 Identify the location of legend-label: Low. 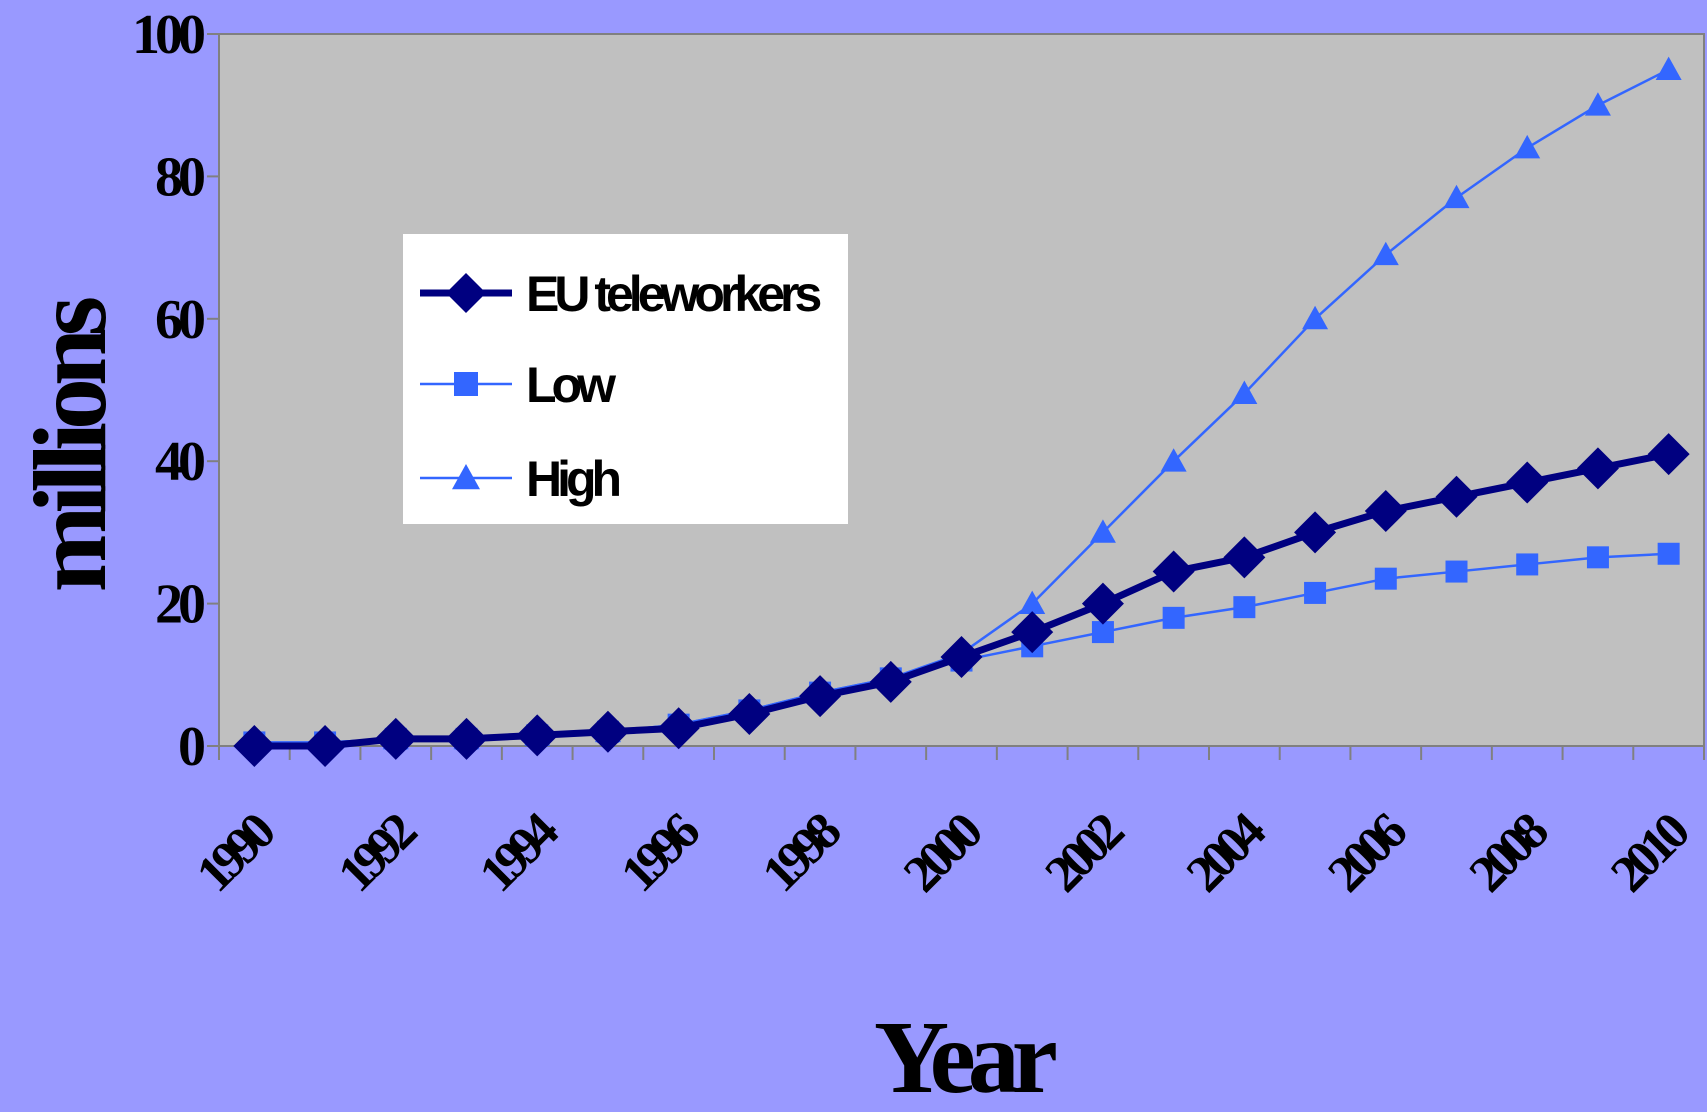
(571, 385).